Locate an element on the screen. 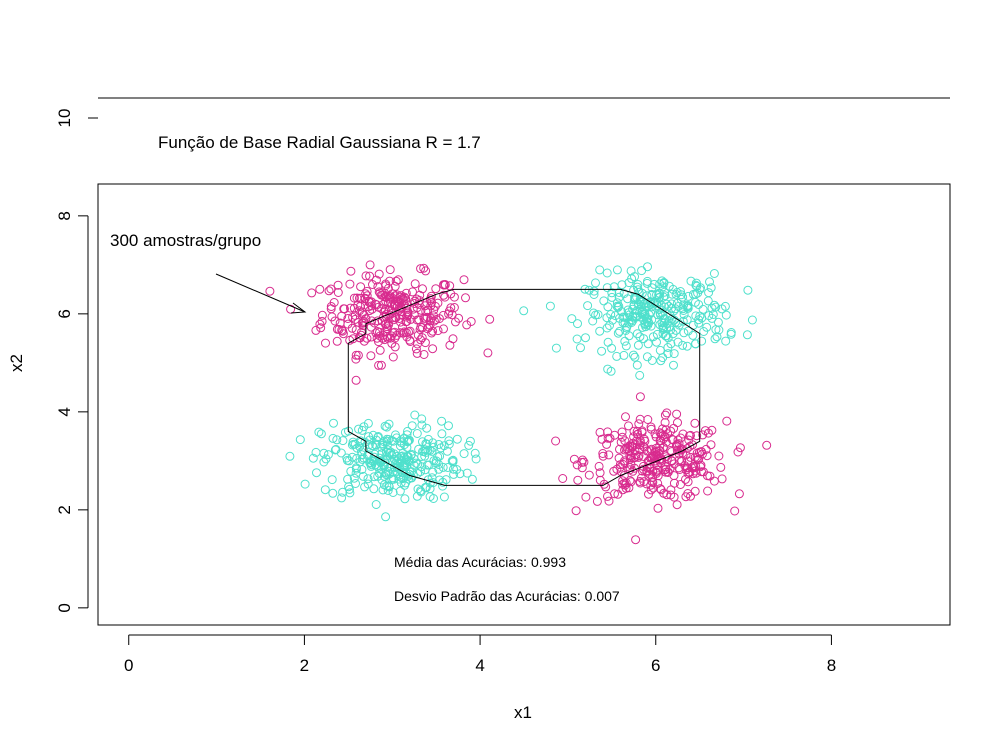 This screenshot has height=750, width=1000. y-tick-label: 6 is located at coordinates (64, 313).